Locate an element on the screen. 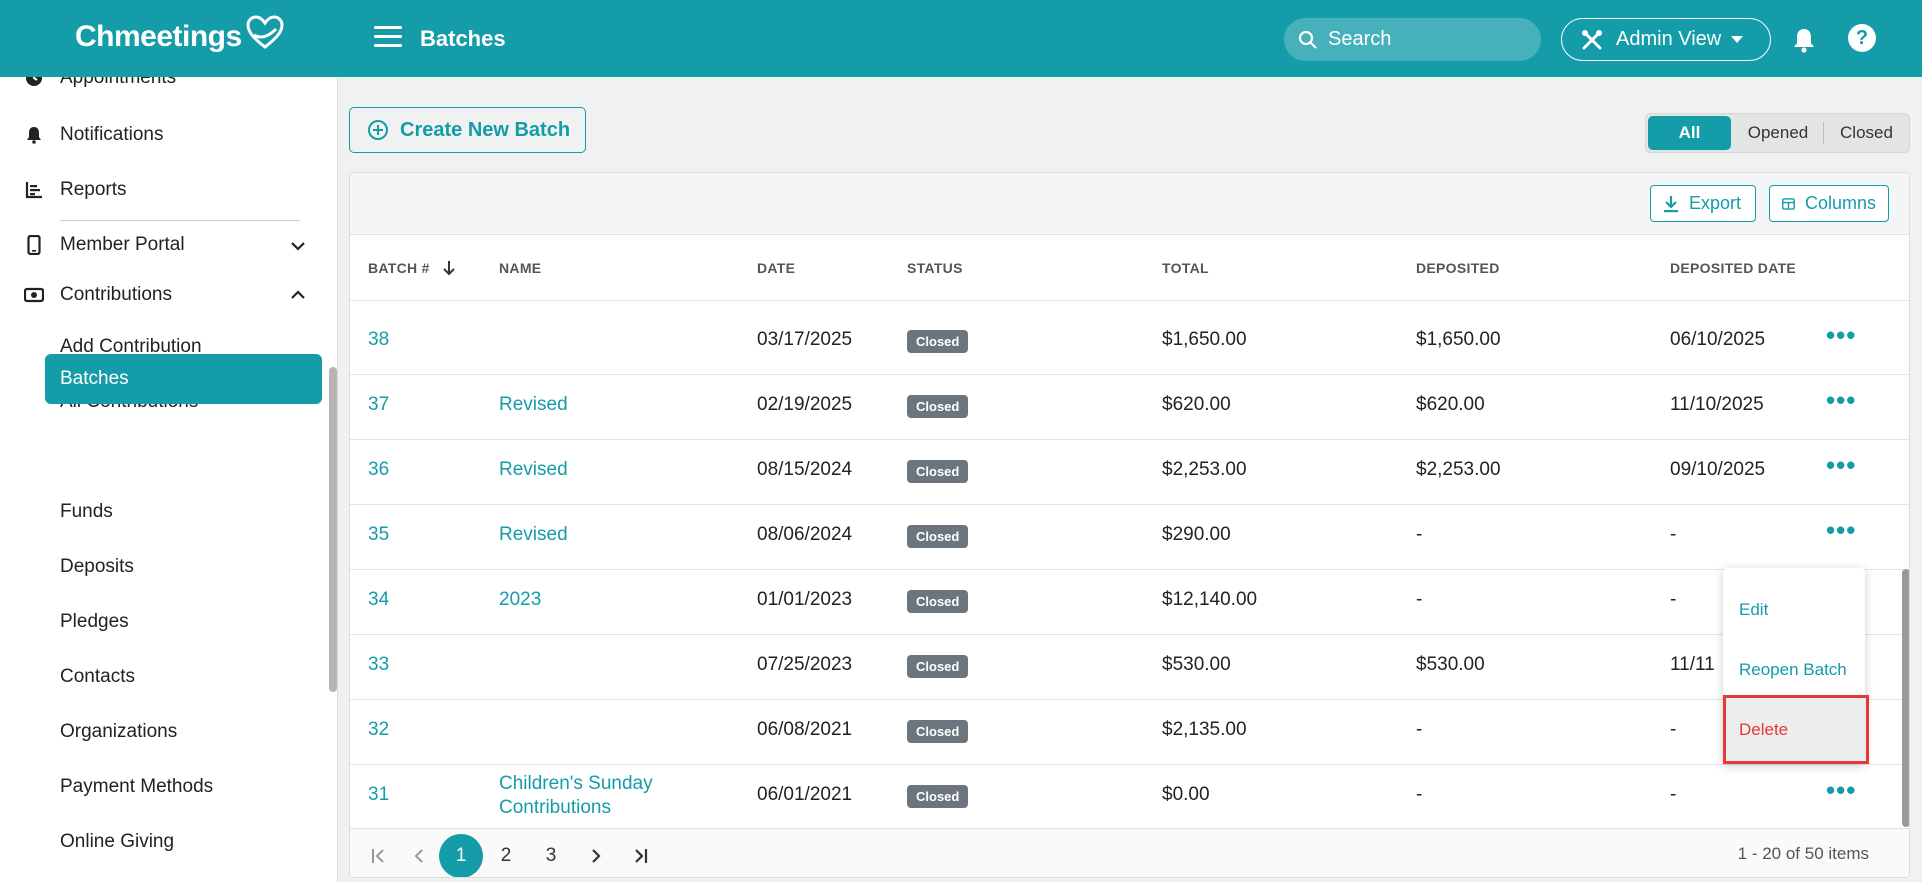  sidebar-subitem-funds: Funds is located at coordinates (86, 511).